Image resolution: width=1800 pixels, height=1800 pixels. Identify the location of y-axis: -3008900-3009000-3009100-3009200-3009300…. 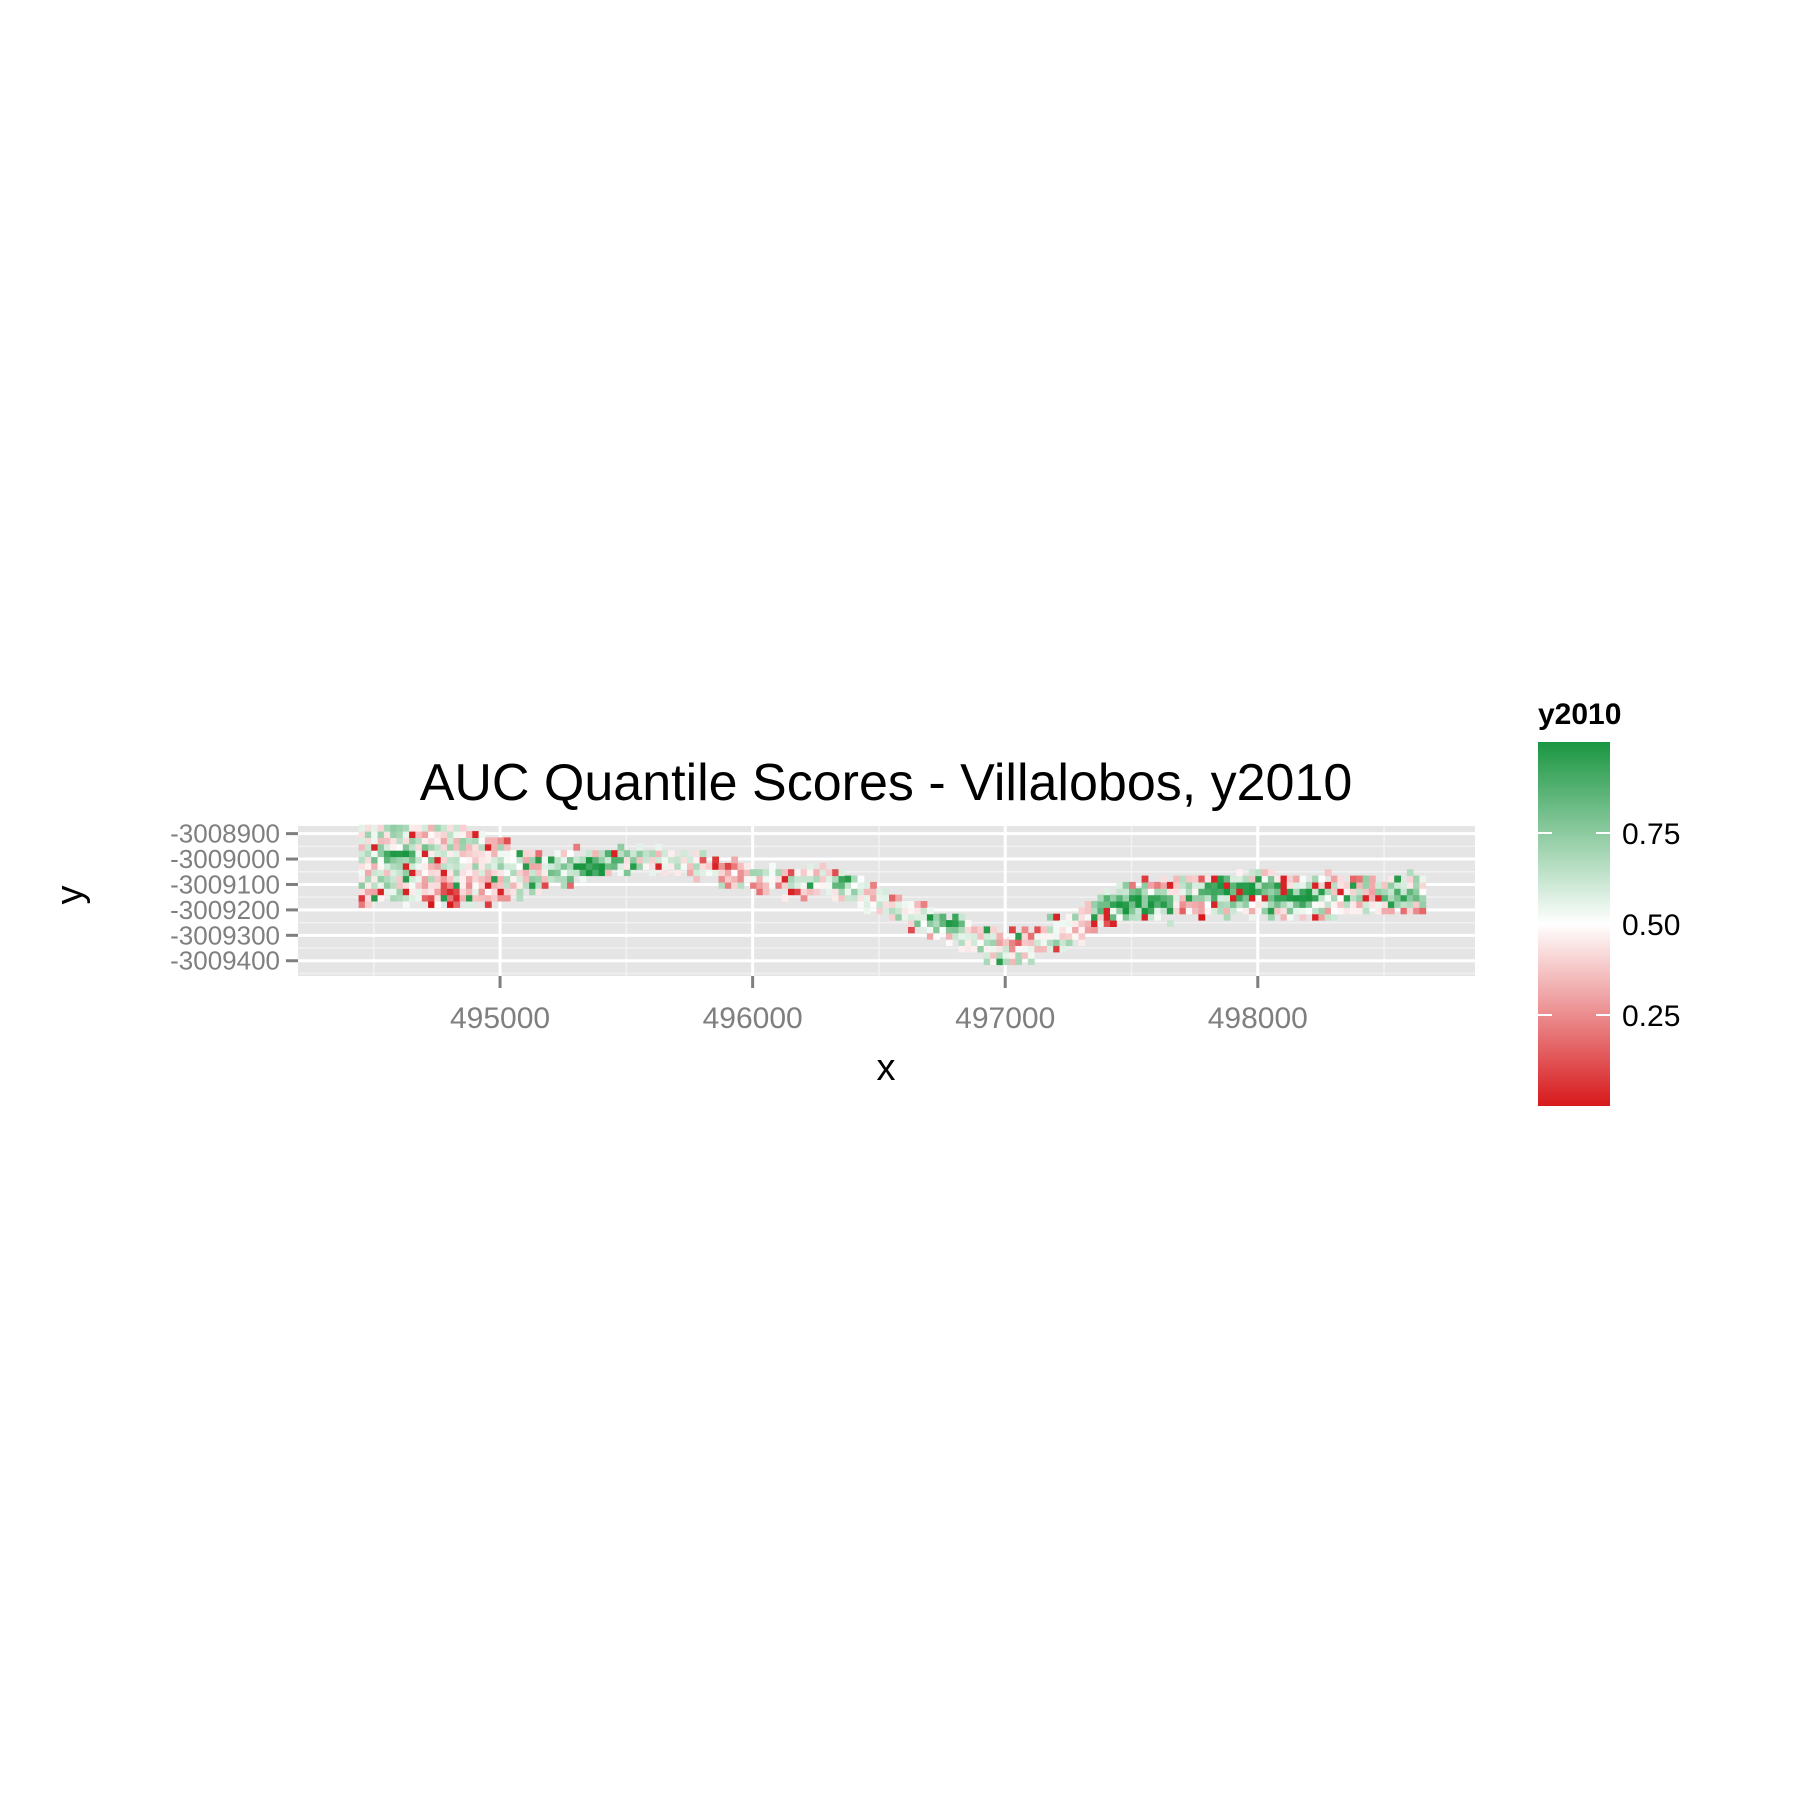
(234, 897).